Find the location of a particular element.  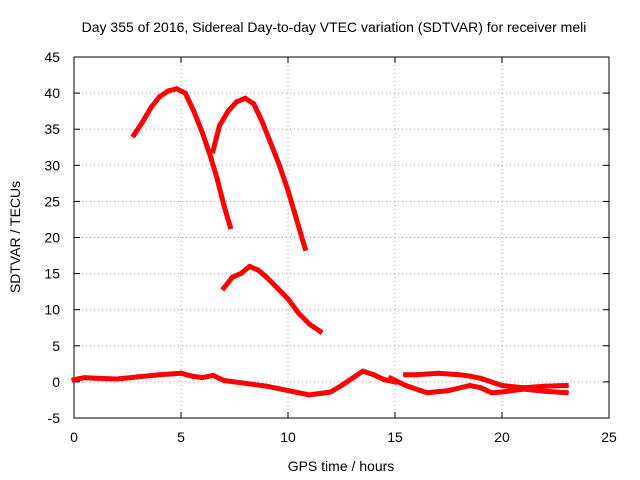

x-tick-label: 25 is located at coordinates (609, 437).